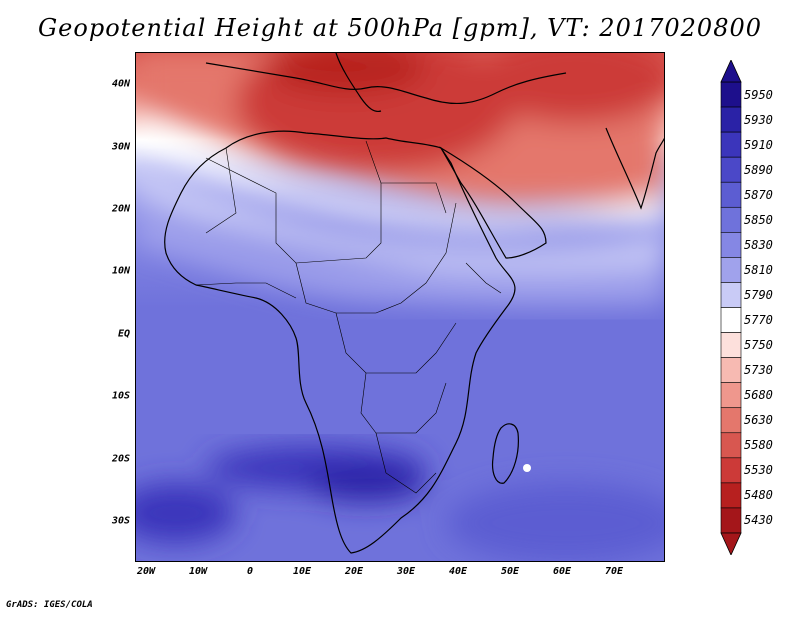  What do you see at coordinates (758, 320) in the screenshot?
I see `colorbar-label: 5770` at bounding box center [758, 320].